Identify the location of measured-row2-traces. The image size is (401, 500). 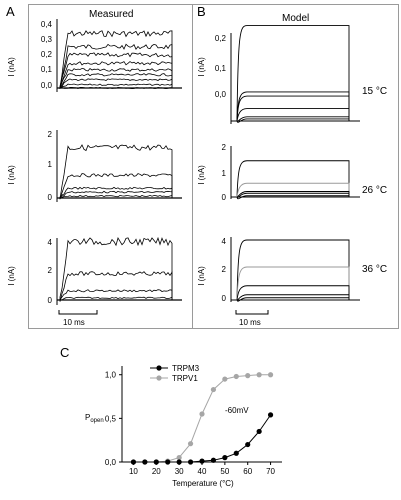
(119, 172).